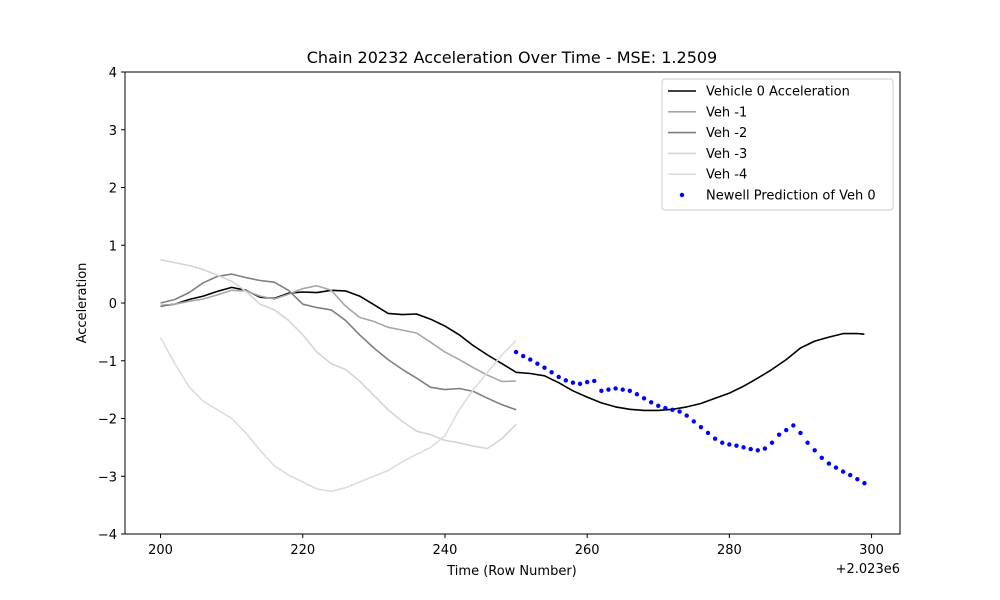 The width and height of the screenshot is (1000, 600). Describe the element at coordinates (113, 246) in the screenshot. I see `y-tick-label: 1` at that location.